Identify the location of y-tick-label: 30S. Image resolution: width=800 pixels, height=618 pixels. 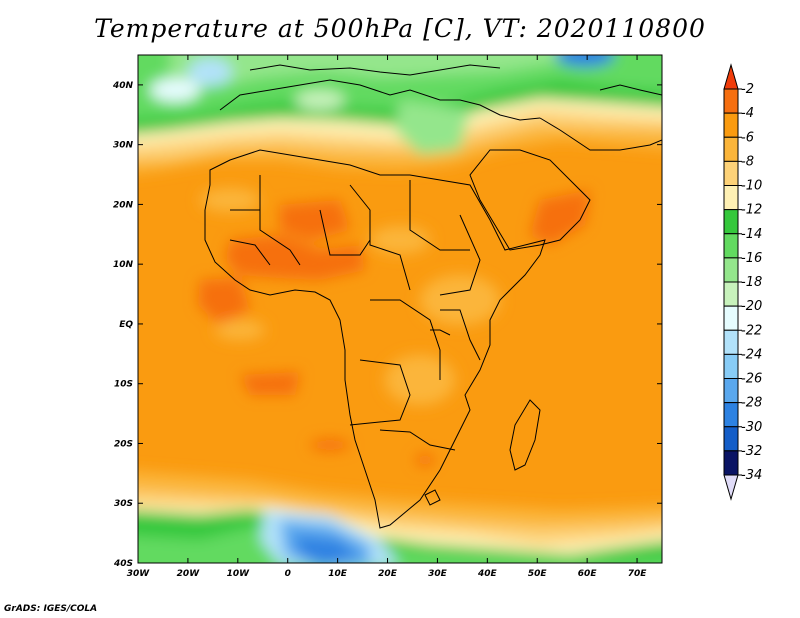
(123, 504).